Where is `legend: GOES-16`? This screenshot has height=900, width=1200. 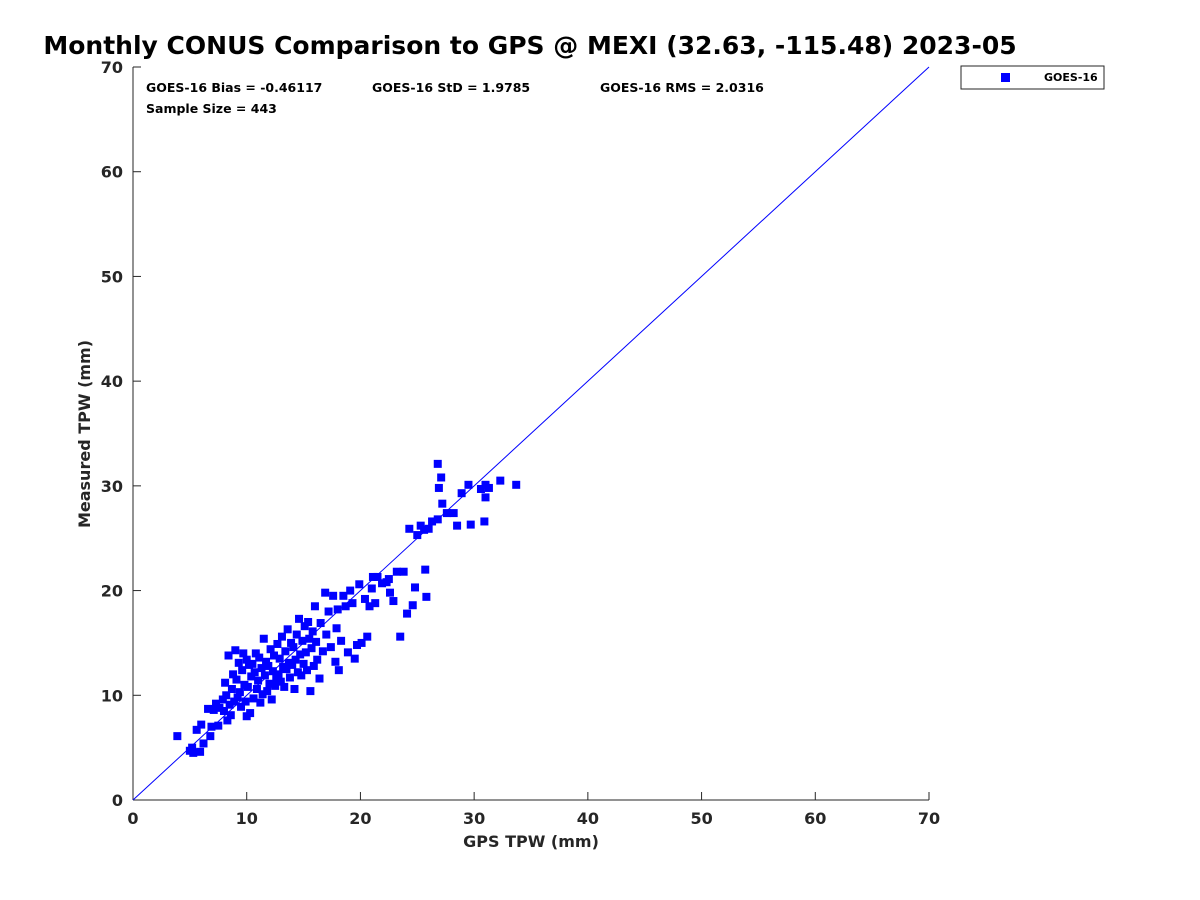 legend: GOES-16 is located at coordinates (1032, 77).